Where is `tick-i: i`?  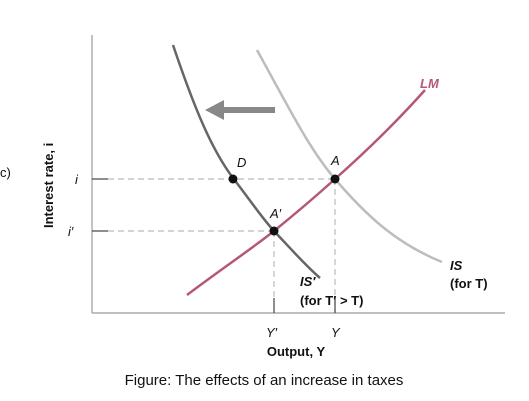
tick-i: i is located at coordinates (77, 179).